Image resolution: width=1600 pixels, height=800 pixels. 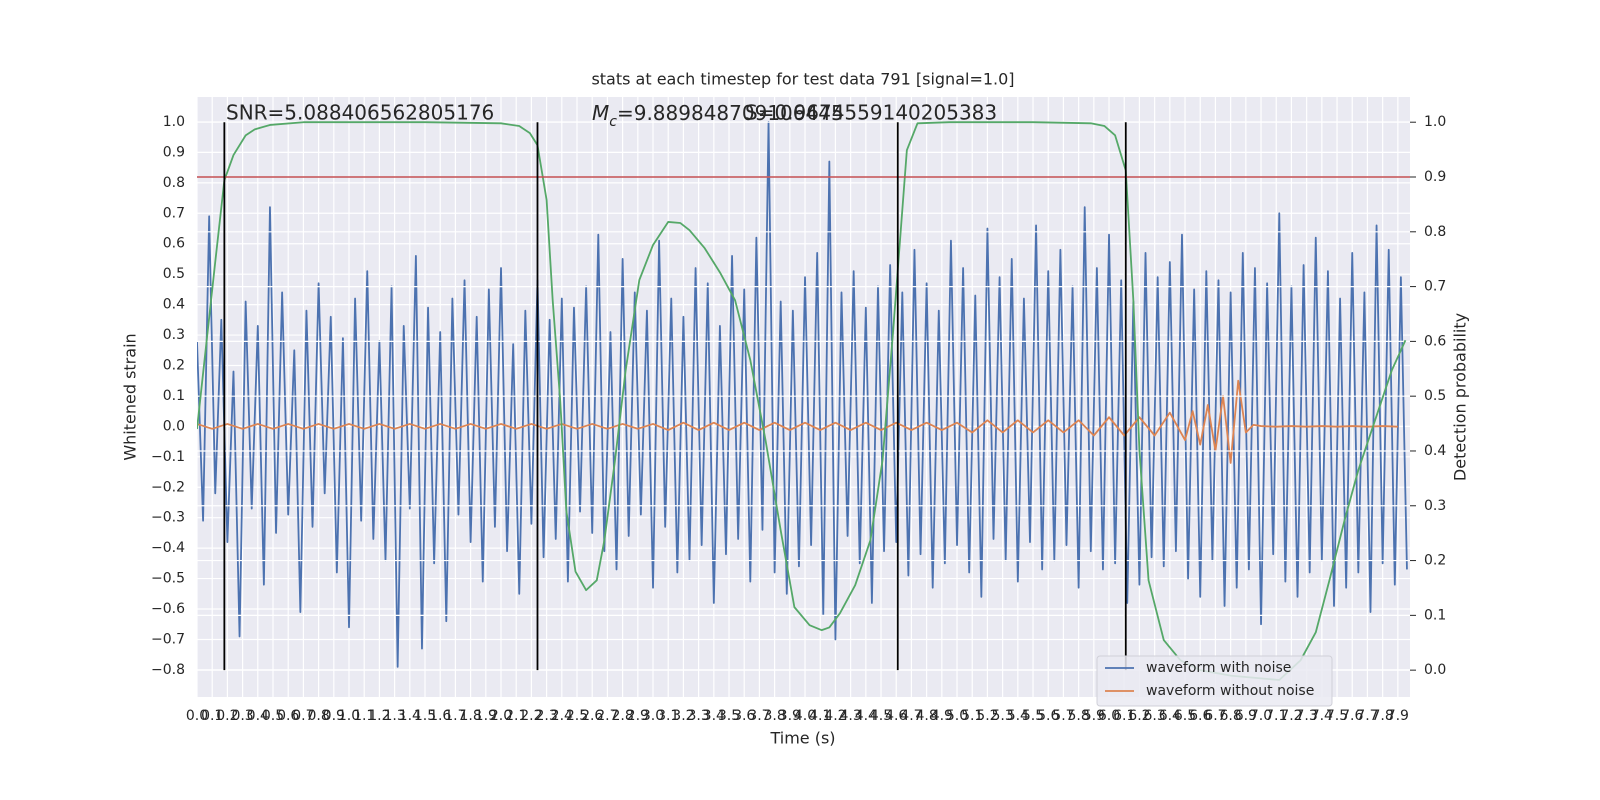 What do you see at coordinates (168, 457) in the screenshot?
I see `y-tick-label: −0.1` at bounding box center [168, 457].